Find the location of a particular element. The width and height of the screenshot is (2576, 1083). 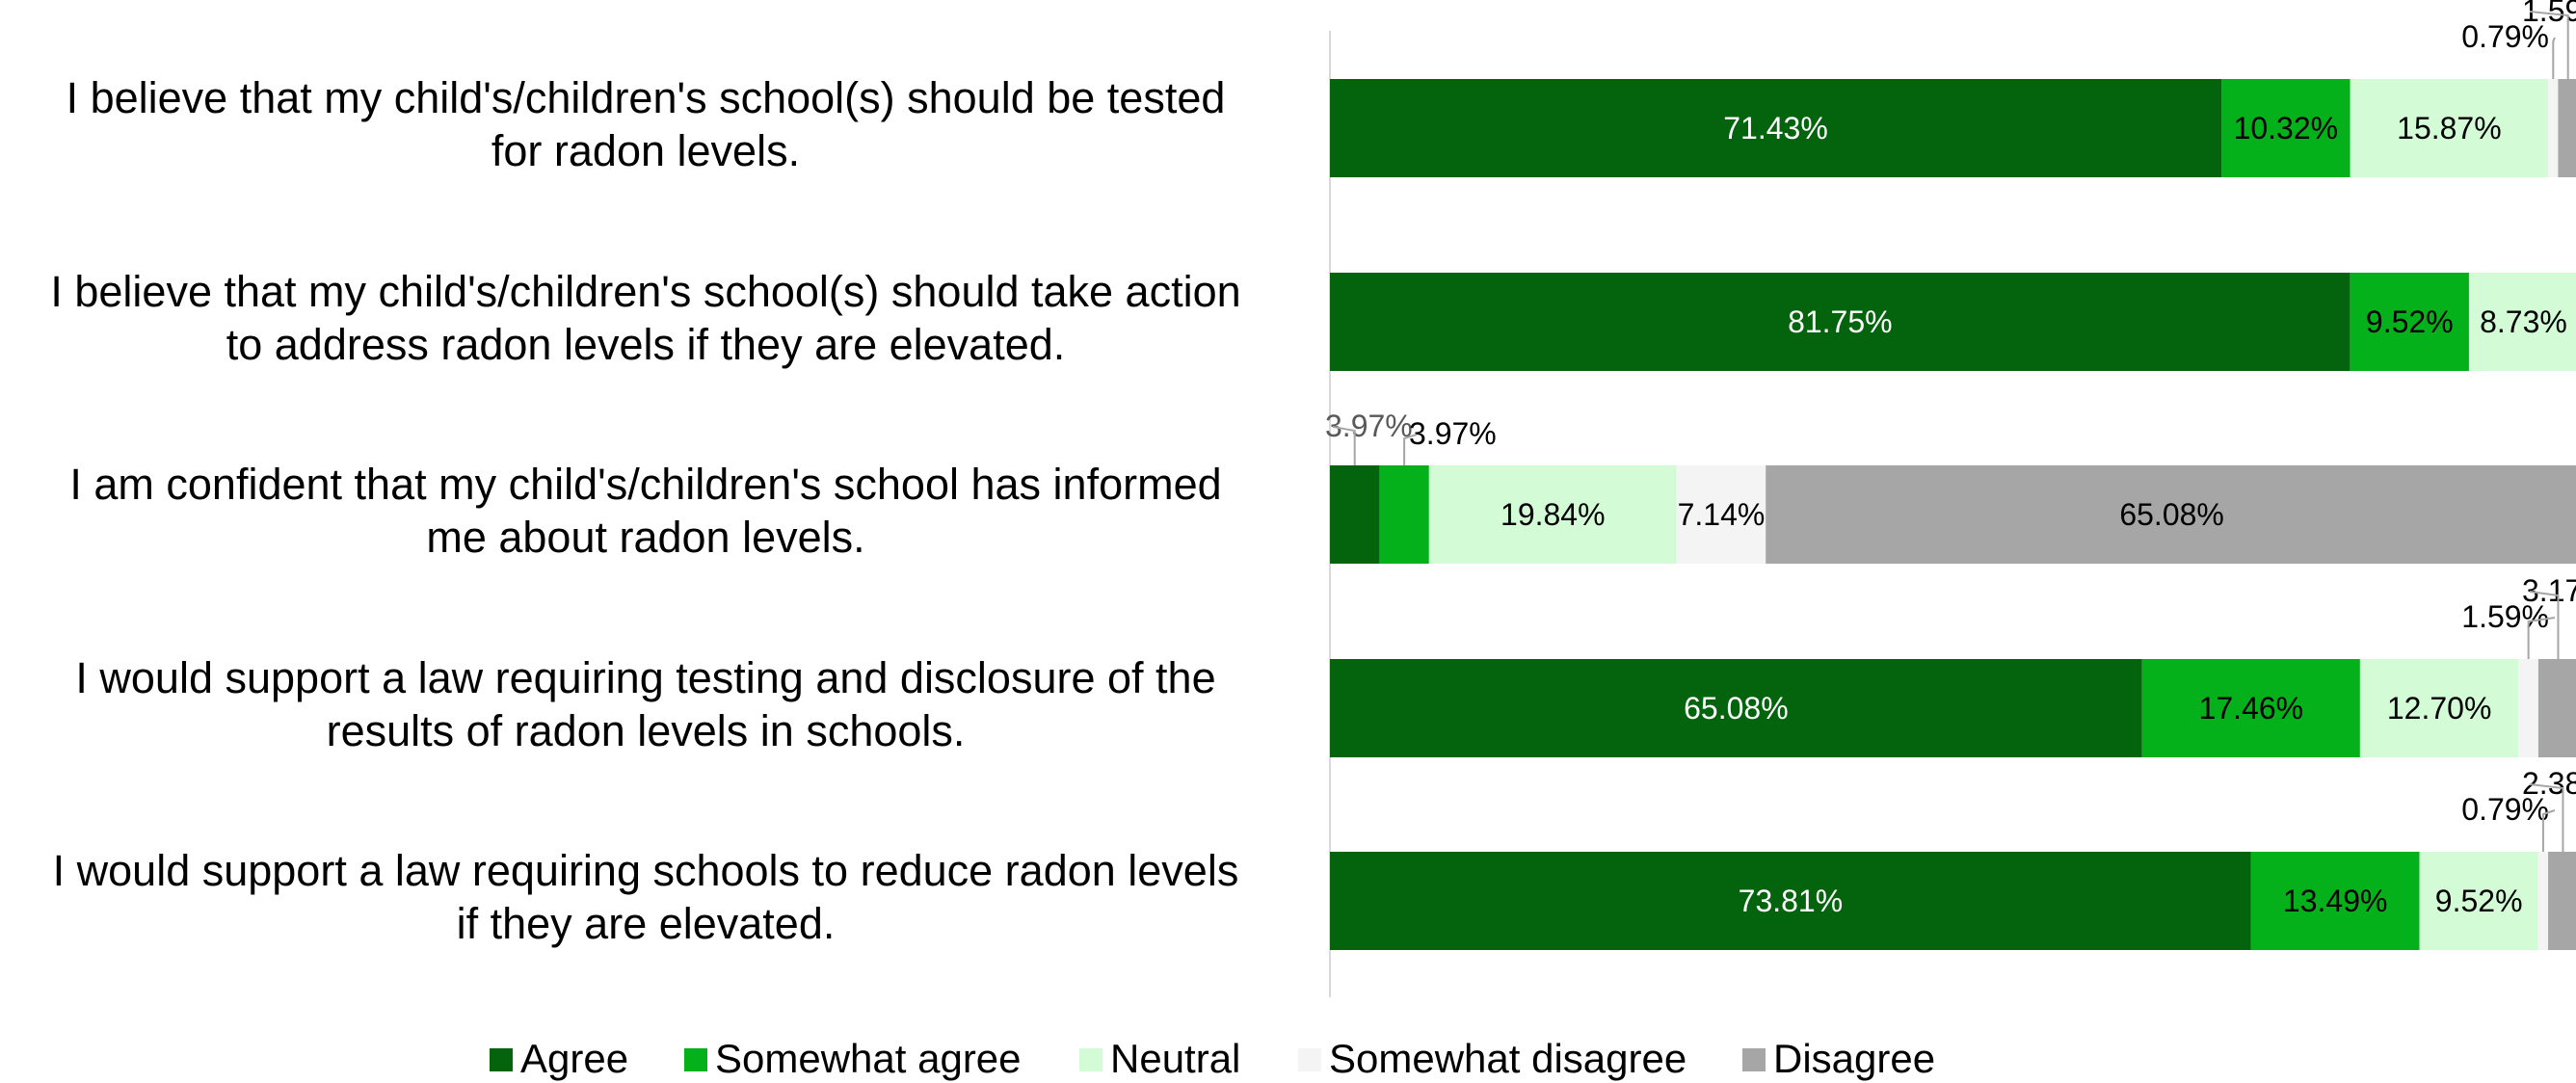

legend-label: Agree is located at coordinates (574, 1058).